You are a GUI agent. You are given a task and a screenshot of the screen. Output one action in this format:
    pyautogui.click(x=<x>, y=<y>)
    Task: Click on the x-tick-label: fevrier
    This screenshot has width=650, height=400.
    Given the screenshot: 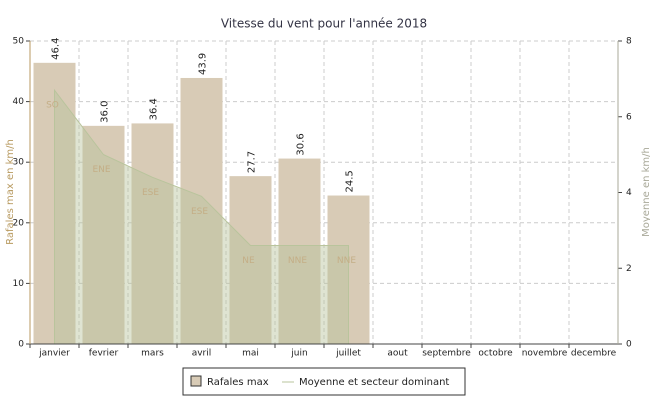 What is the action you would take?
    pyautogui.click(x=104, y=354)
    